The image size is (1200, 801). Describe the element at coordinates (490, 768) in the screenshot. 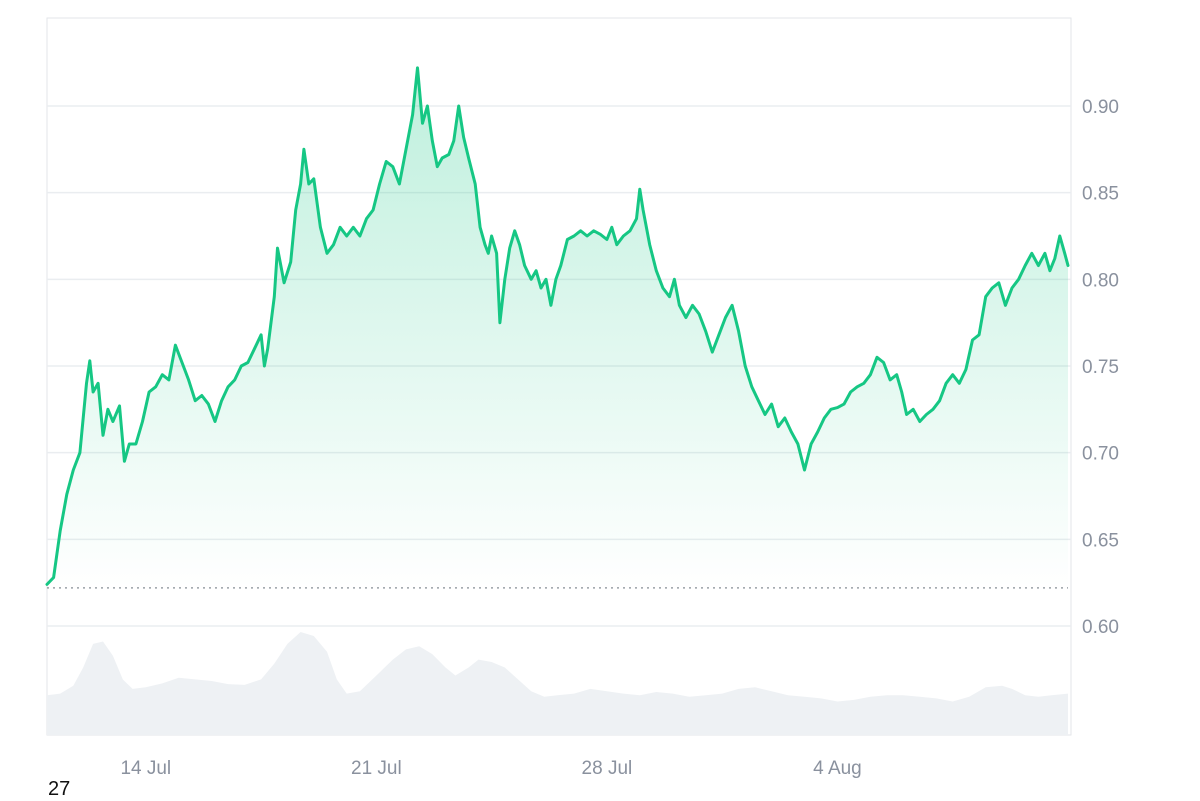

I see `x-axis-ticks: 14 Jul 21 Jul 28 Jul 4 Aug` at that location.